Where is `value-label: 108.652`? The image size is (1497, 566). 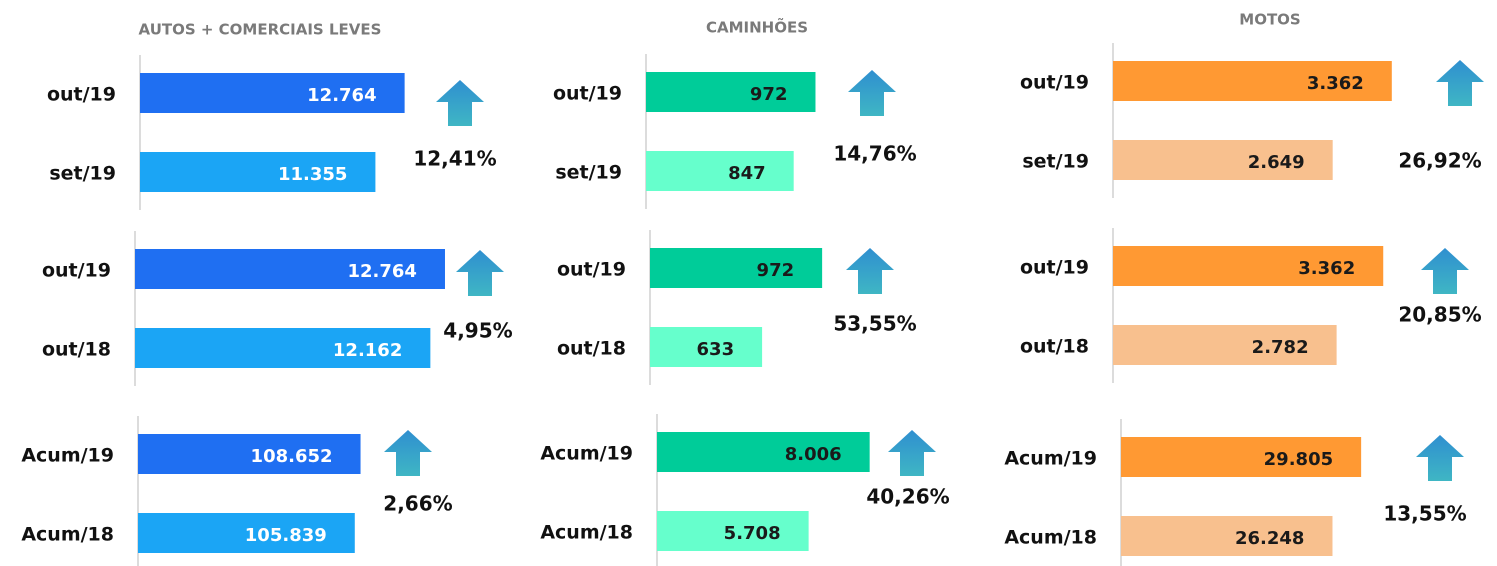
value-label: 108.652 is located at coordinates (292, 456).